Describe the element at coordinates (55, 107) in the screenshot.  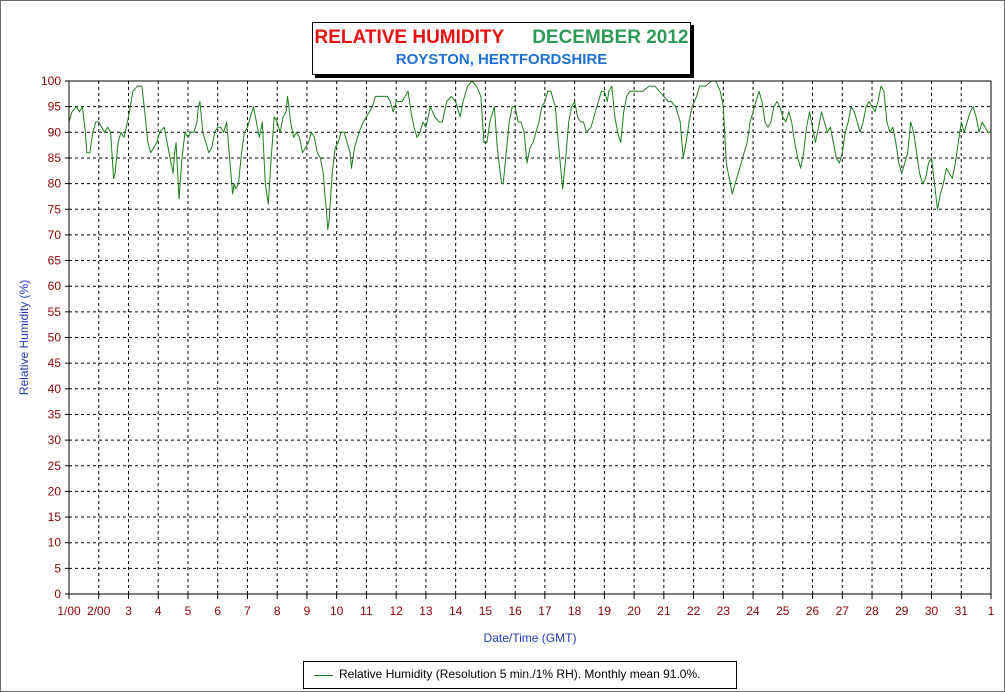
I see `y-tick-label: 95` at that location.